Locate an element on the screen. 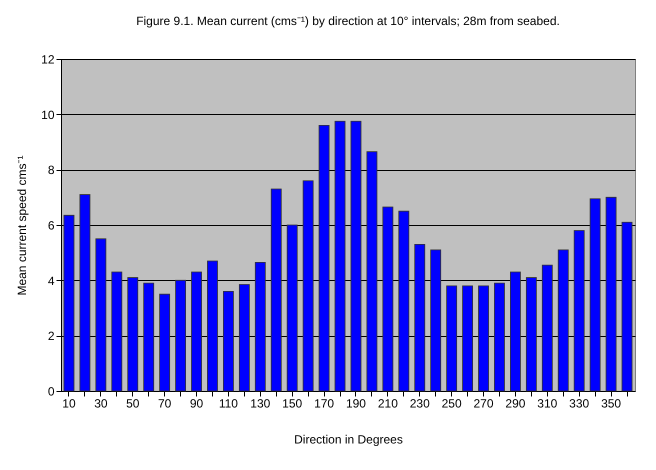  x-tick-label: 270 is located at coordinates (484, 403).